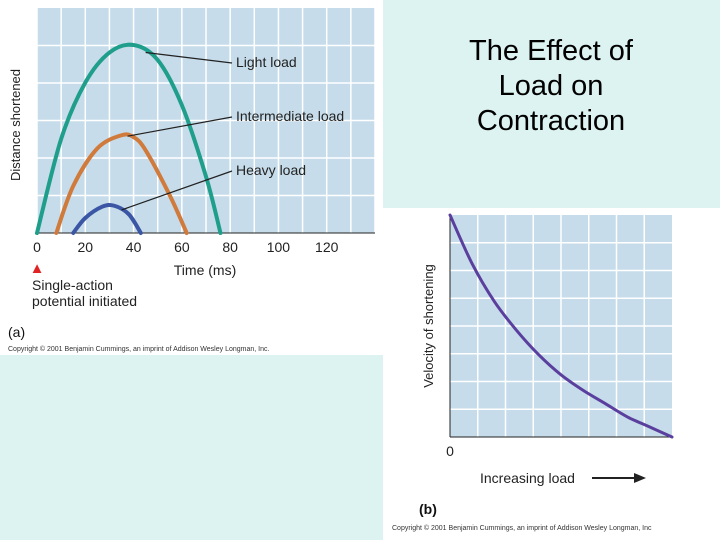  What do you see at coordinates (266, 62) in the screenshot?
I see `series-label: Light load` at bounding box center [266, 62].